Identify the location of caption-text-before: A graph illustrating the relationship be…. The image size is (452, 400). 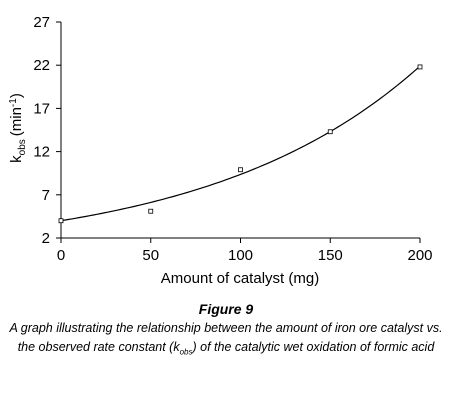
(226, 337).